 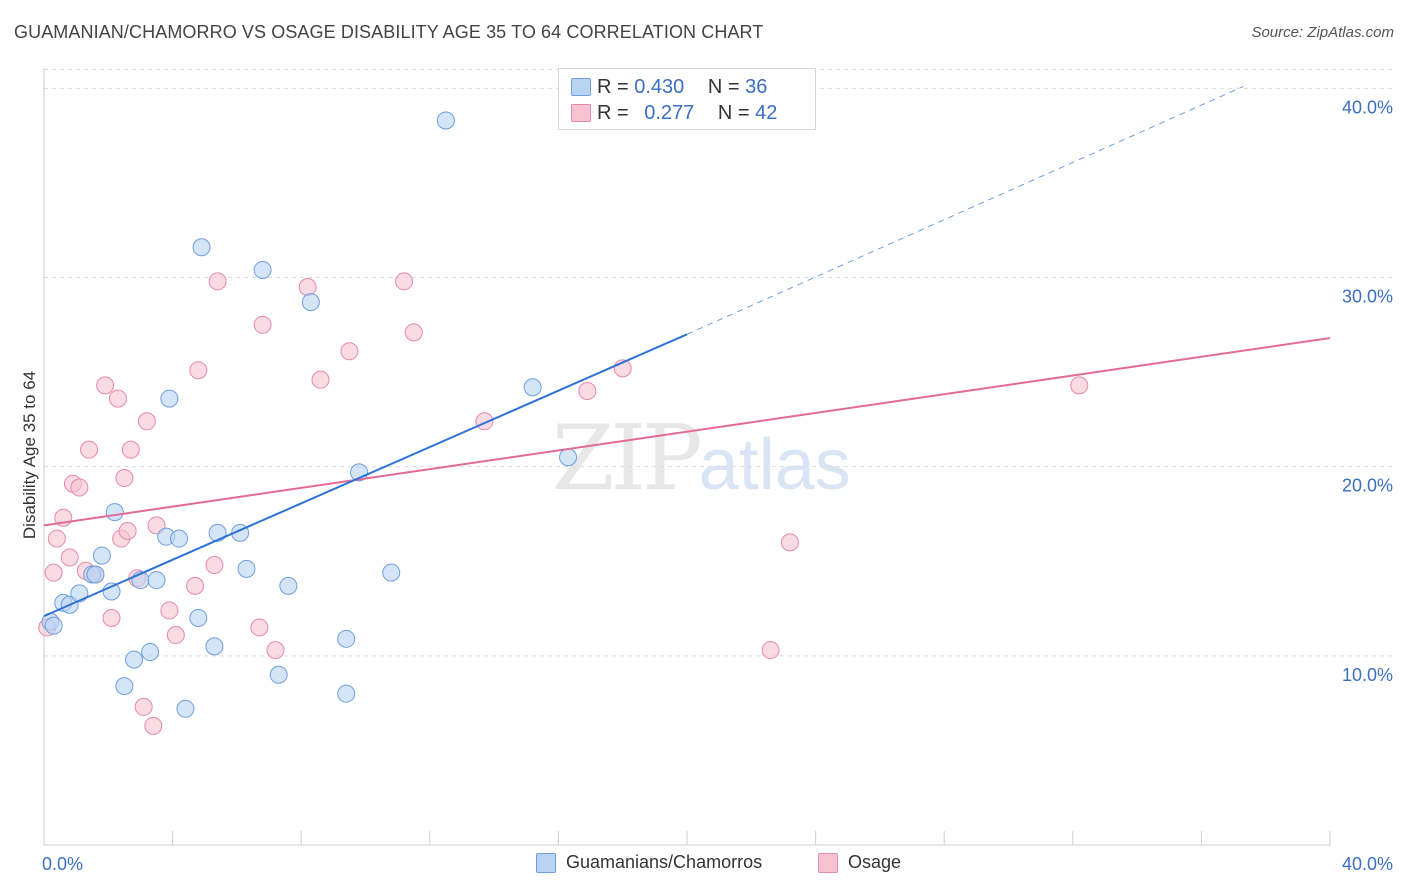 I want to click on bottom-legend-guamanians: Guamanians/Chamorros, so click(x=649, y=862).